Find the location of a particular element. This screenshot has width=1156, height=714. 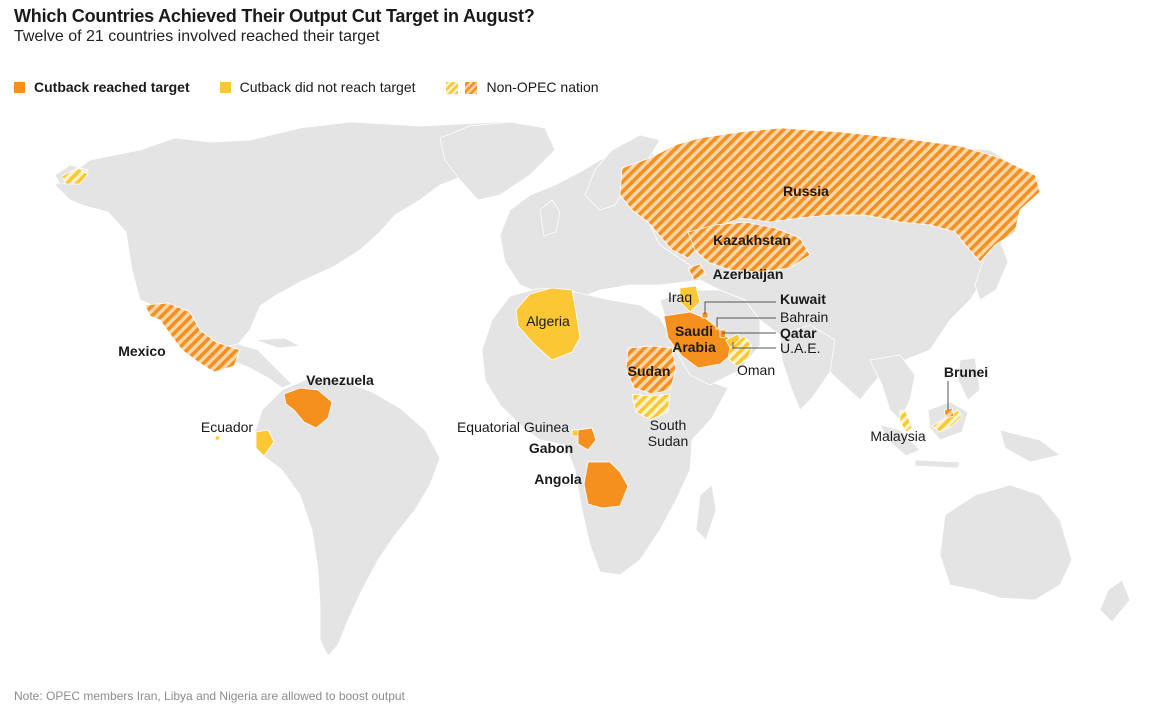

country-malaysia-borneo is located at coordinates (947, 421).